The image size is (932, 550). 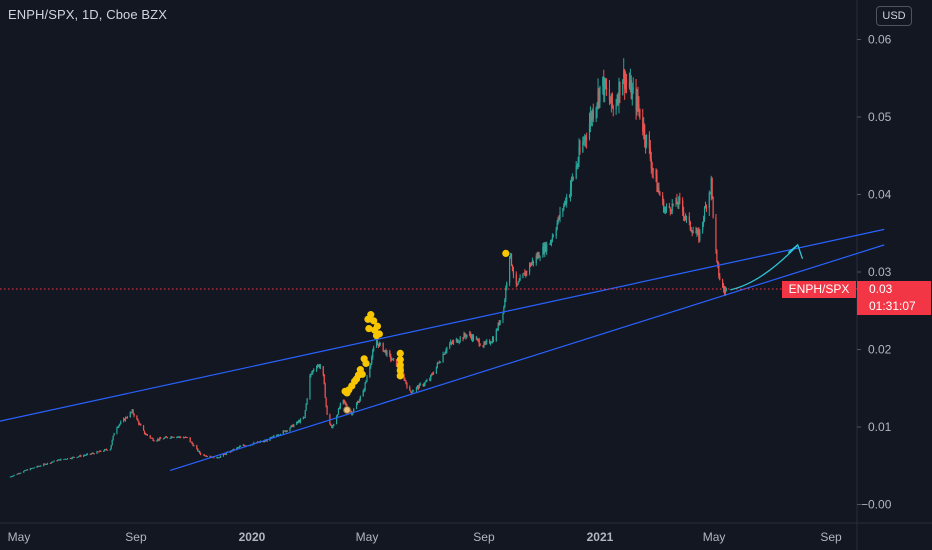 I want to click on annotation-dot, so click(x=374, y=321).